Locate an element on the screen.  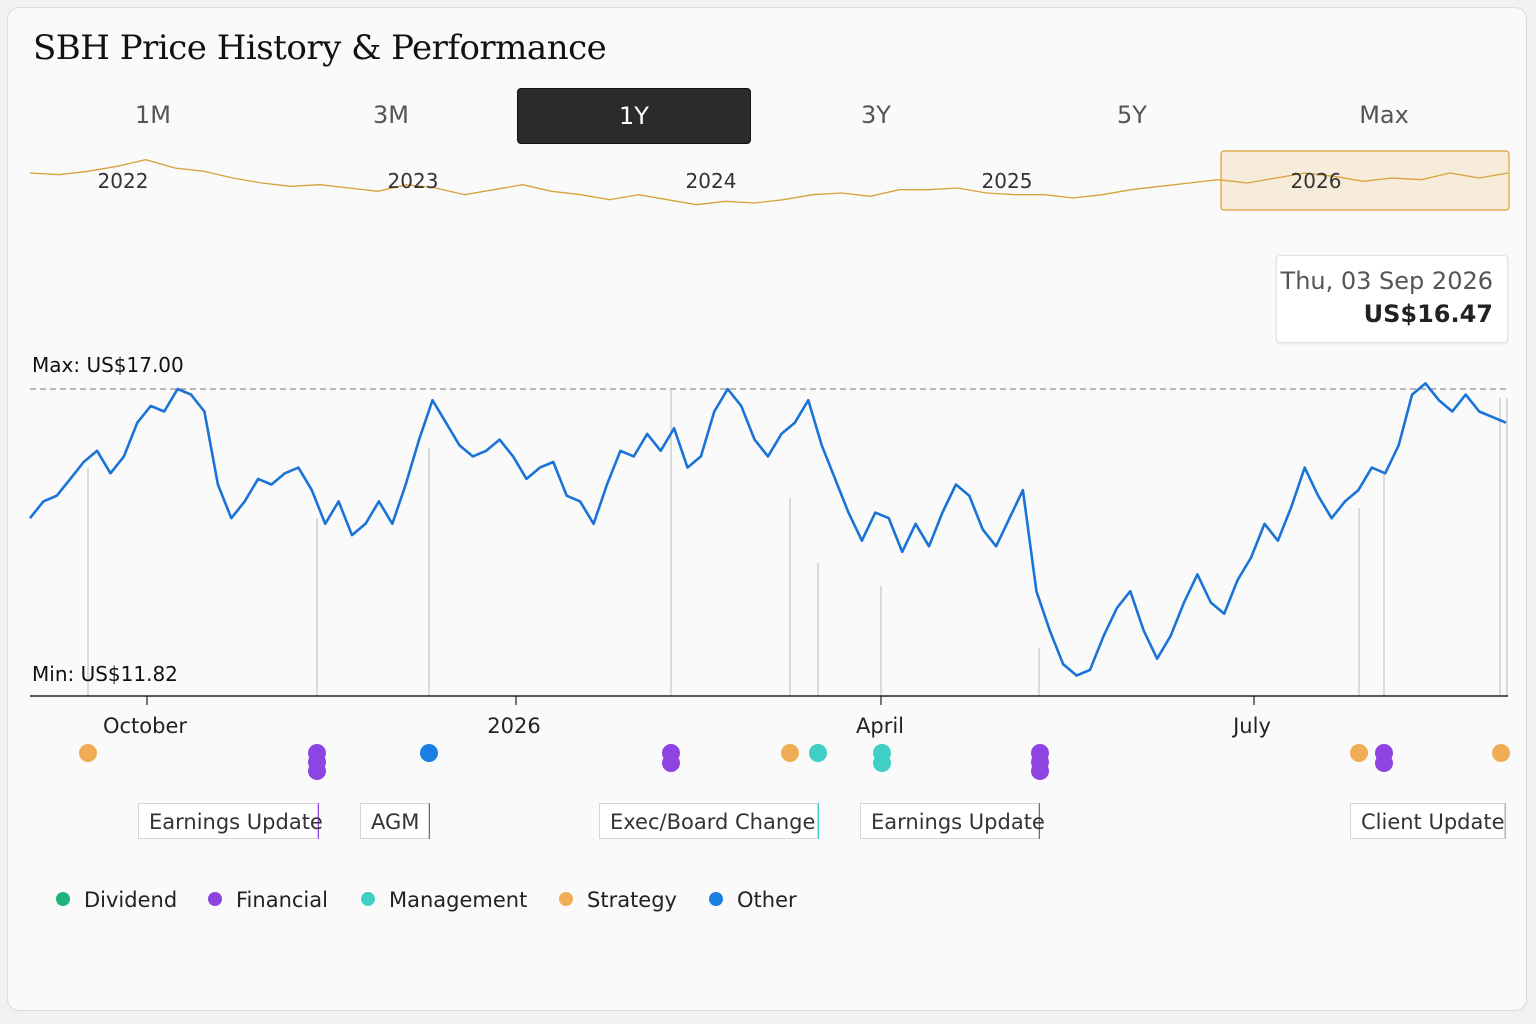
overview-tick-label: 2025 is located at coordinates (1007, 181).